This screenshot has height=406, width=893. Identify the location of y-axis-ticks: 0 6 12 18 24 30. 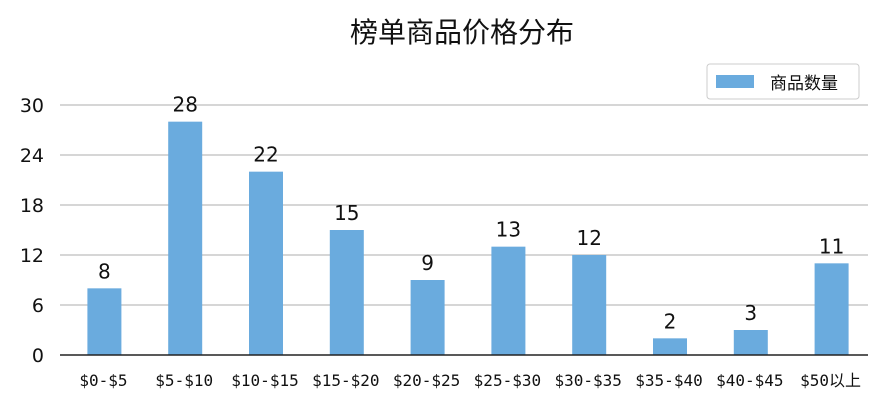
(32, 231).